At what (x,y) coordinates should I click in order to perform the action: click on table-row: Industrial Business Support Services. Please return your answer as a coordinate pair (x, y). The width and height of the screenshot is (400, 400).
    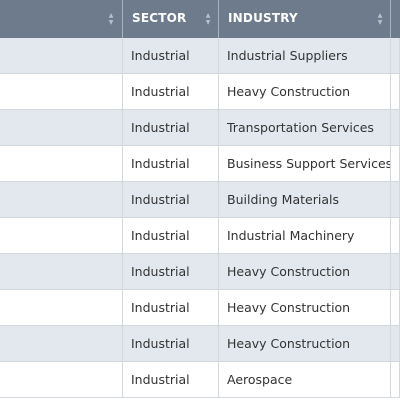
    Looking at the image, I should click on (200, 164).